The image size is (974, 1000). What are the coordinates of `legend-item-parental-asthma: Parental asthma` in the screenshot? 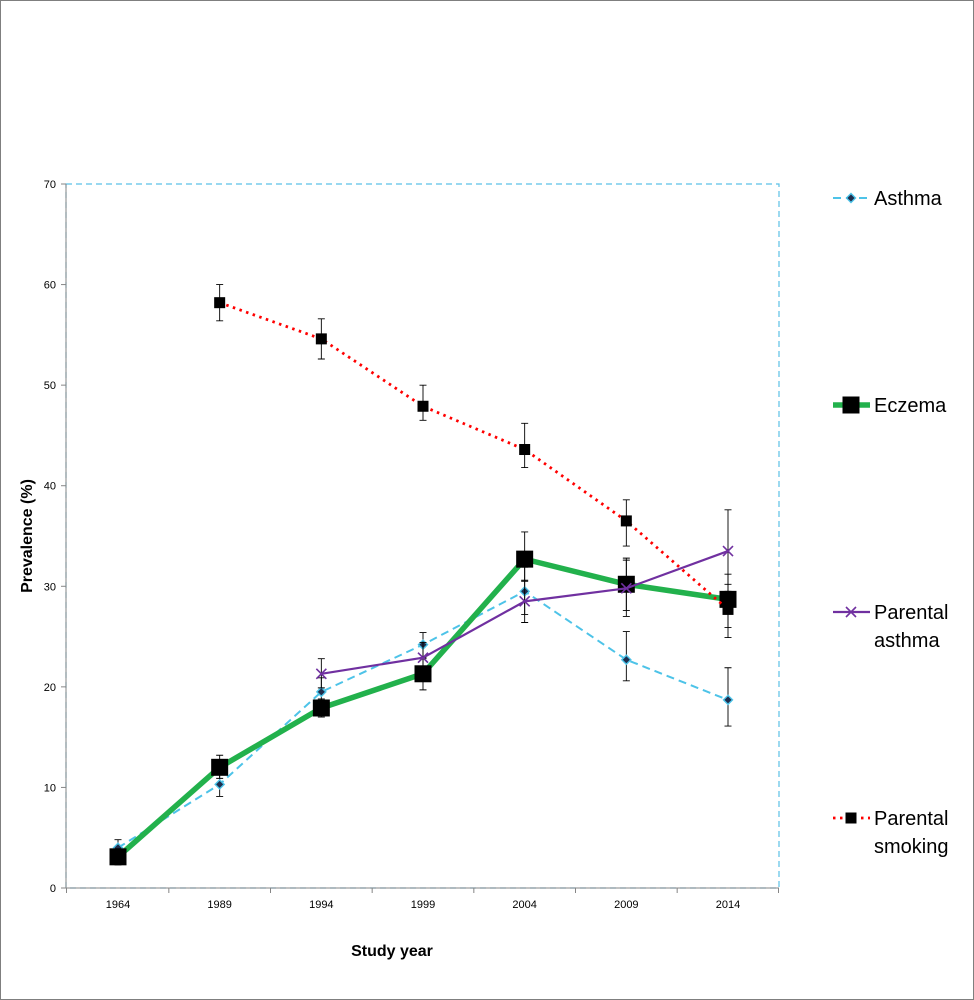 It's located at (891, 627).